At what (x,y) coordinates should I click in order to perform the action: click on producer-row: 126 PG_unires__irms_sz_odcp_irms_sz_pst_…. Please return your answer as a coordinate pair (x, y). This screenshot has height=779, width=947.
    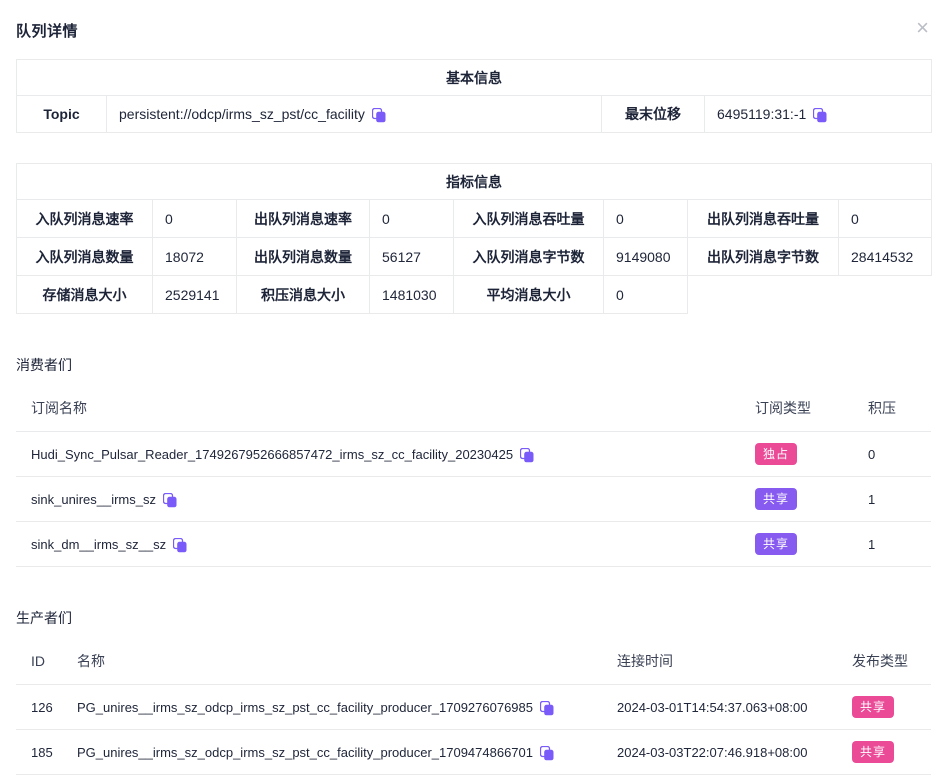
    Looking at the image, I should click on (473, 707).